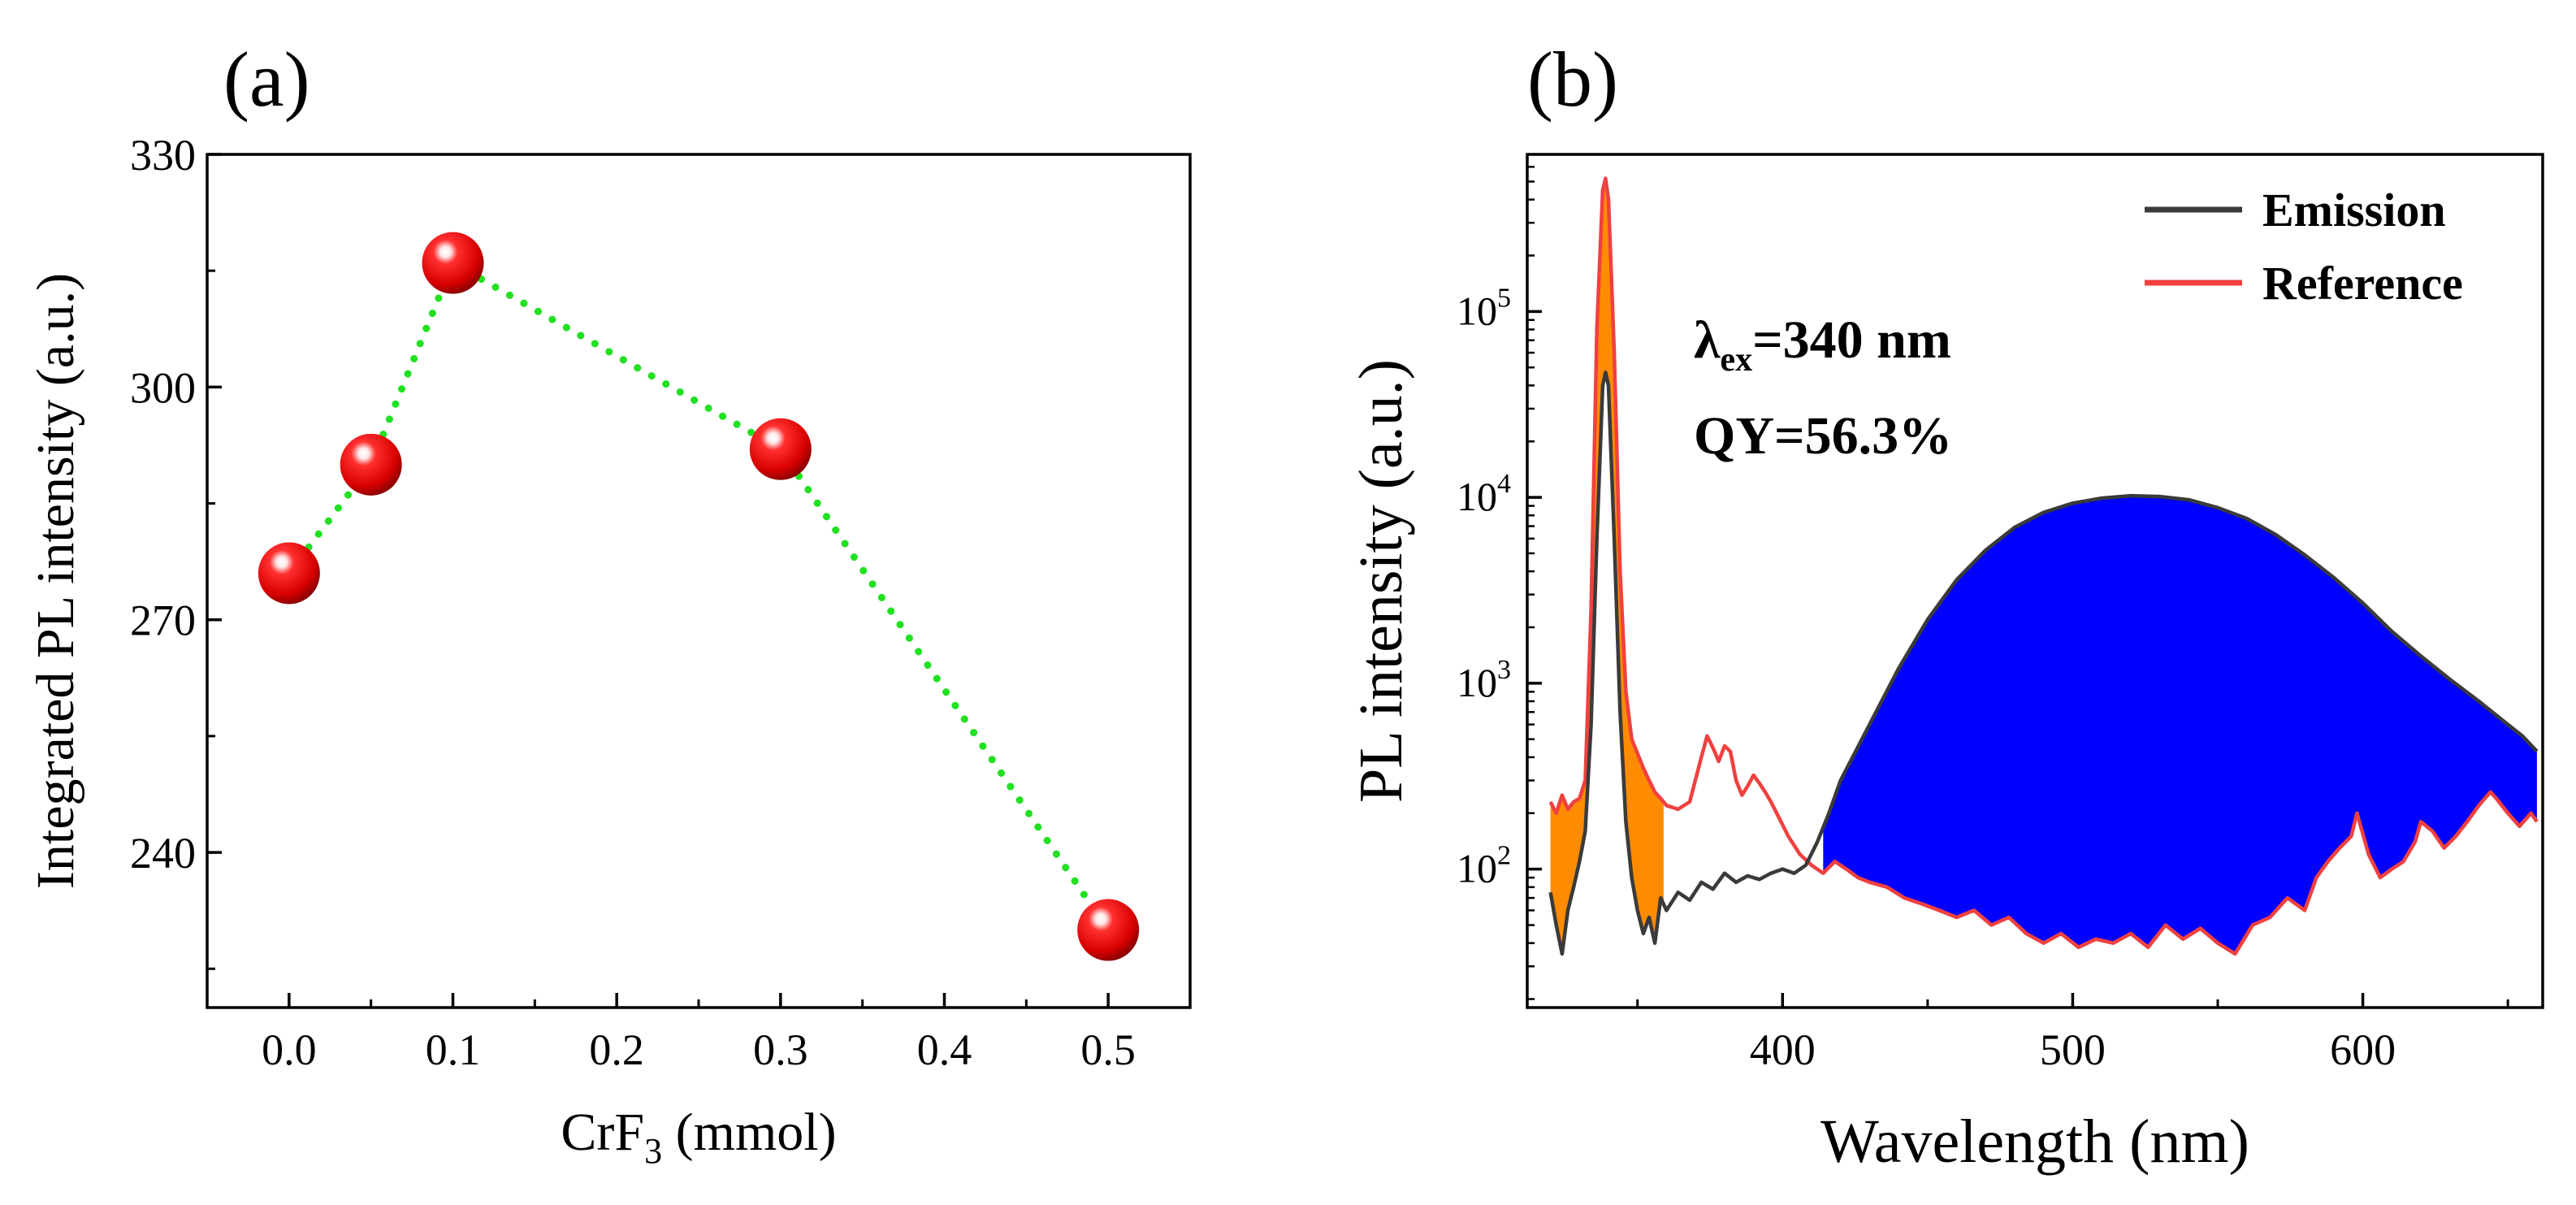 Image resolution: width=2576 pixels, height=1205 pixels. I want to click on panel-b-y-axis-title: PL intensity (a.u.), so click(1381, 581).